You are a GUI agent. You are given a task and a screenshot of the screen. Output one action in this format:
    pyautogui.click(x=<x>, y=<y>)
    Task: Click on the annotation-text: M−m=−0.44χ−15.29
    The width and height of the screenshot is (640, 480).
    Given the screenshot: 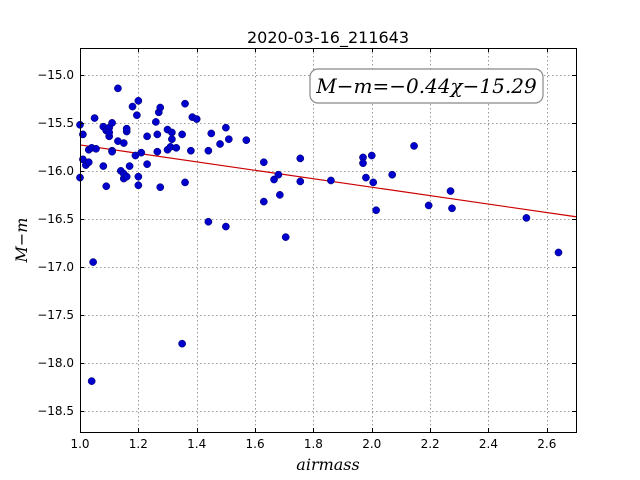 What is the action you would take?
    pyautogui.click(x=426, y=86)
    